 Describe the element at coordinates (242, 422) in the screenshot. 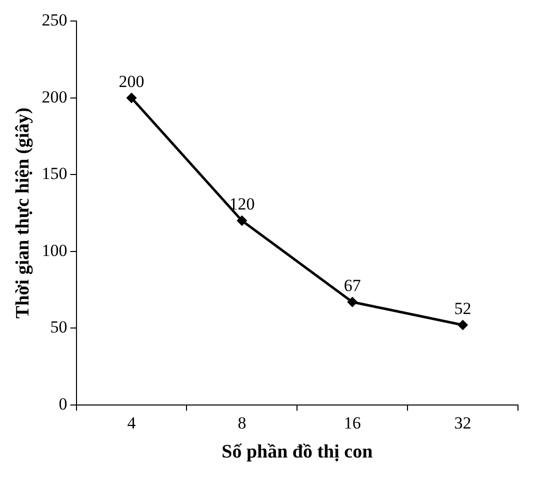

I see `x-tick-label: 8` at that location.